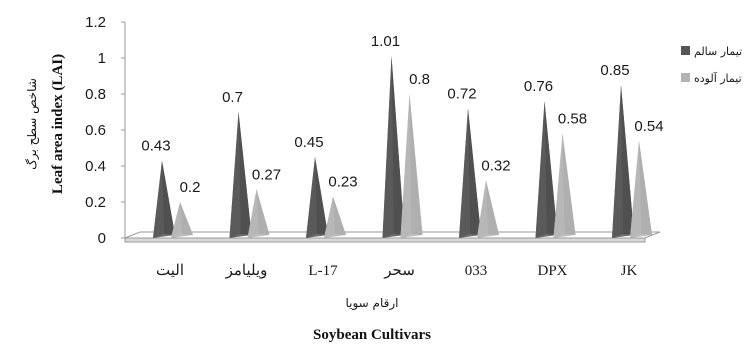 The height and width of the screenshot is (353, 745). I want to click on y-axis-title-fa: شاخص سطح برگ, so click(32, 124).